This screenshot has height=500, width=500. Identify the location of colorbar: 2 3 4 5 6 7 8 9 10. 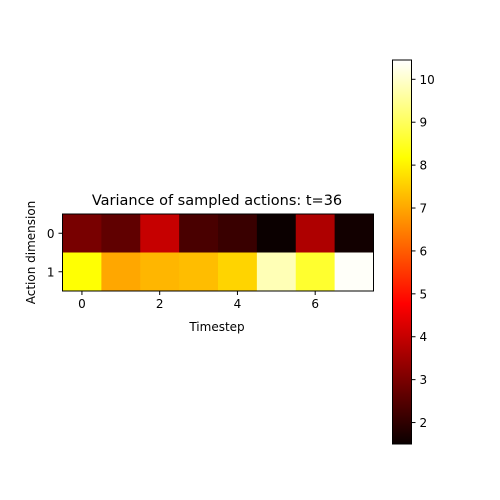
(413, 252).